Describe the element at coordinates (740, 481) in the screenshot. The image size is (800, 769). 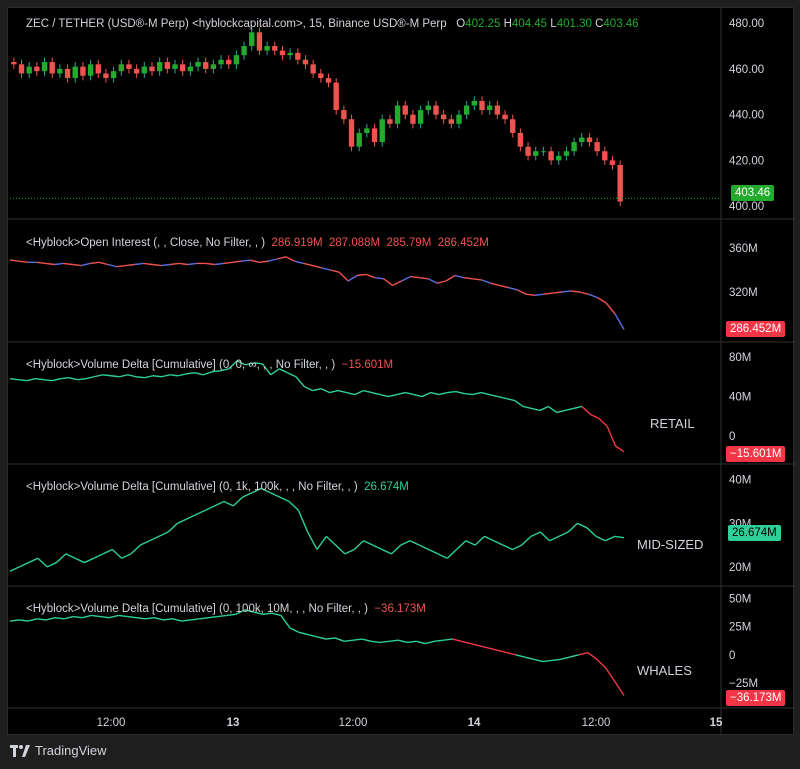
I see `mid_sized-y-tick: 40M` at that location.